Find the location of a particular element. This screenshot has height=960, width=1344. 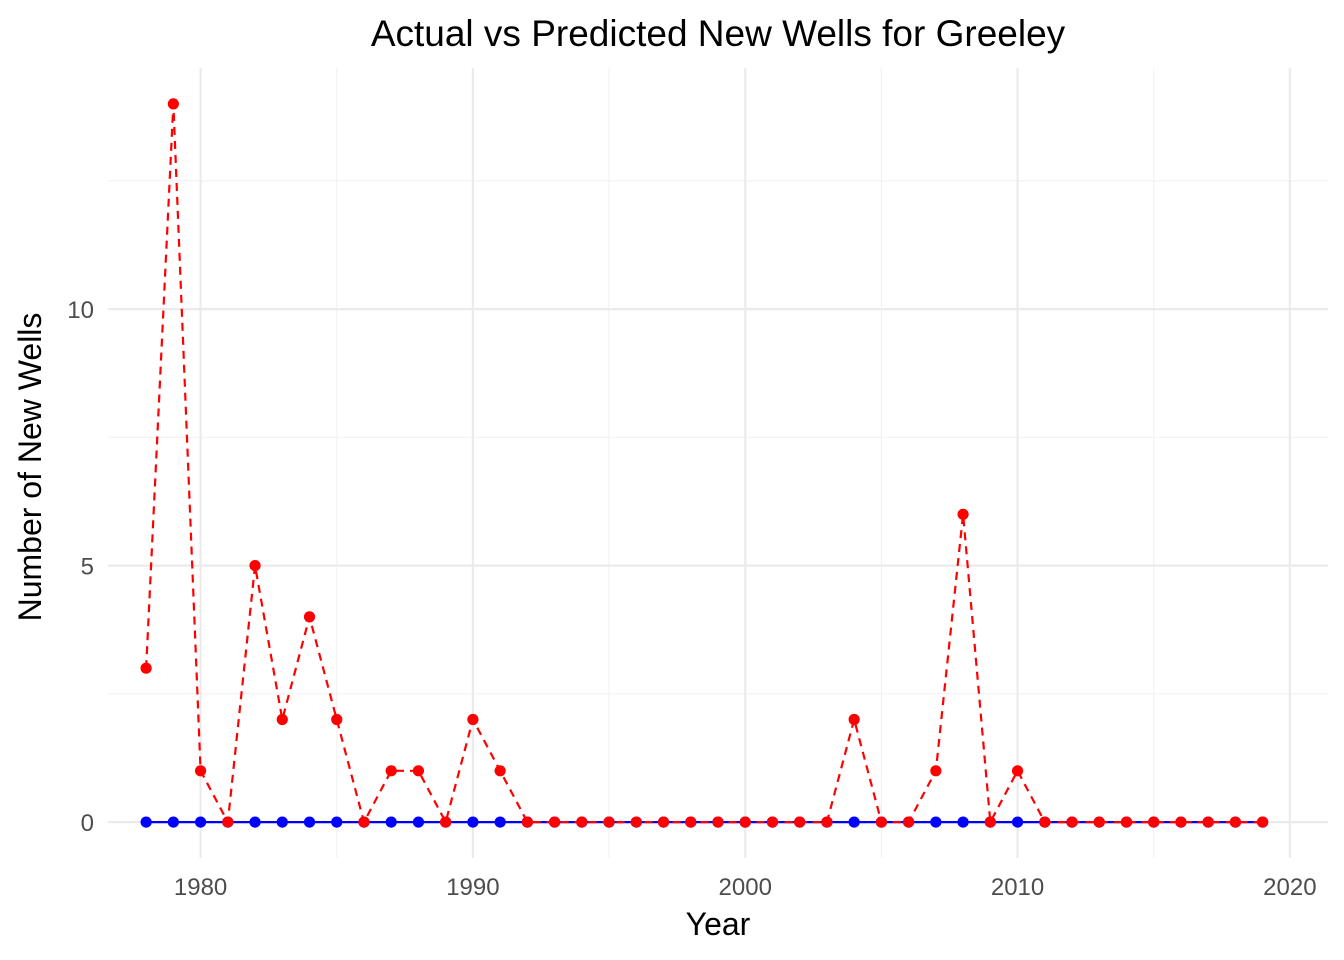

x-tick-label: 1990 is located at coordinates (472, 887).